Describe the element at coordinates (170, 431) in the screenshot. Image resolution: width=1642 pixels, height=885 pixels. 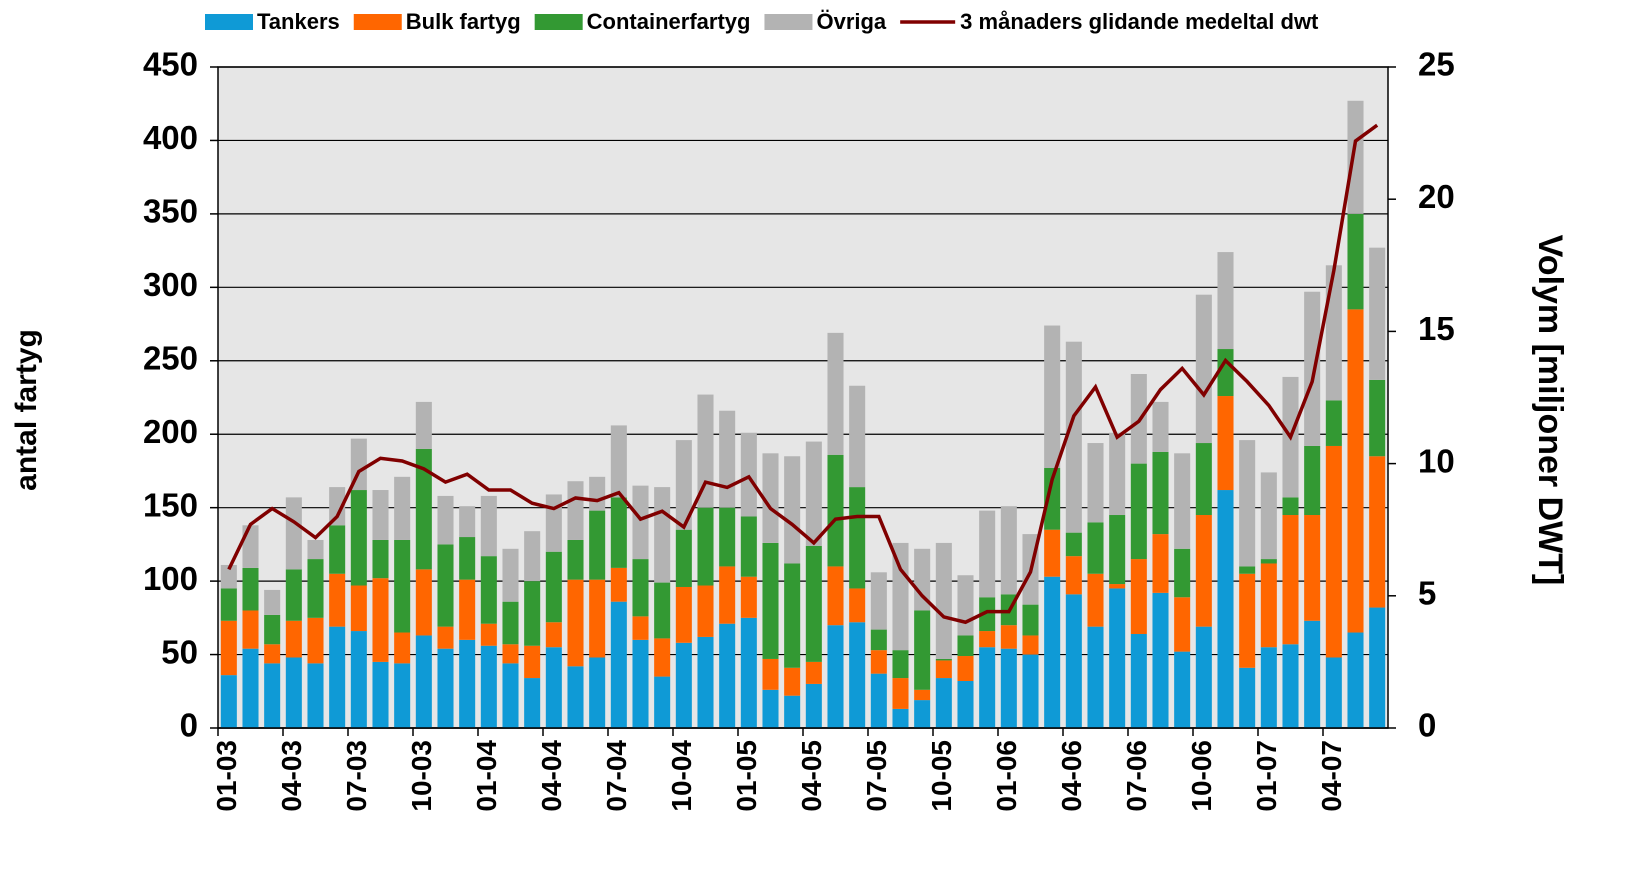
I see `y-tick-label: 200` at that location.